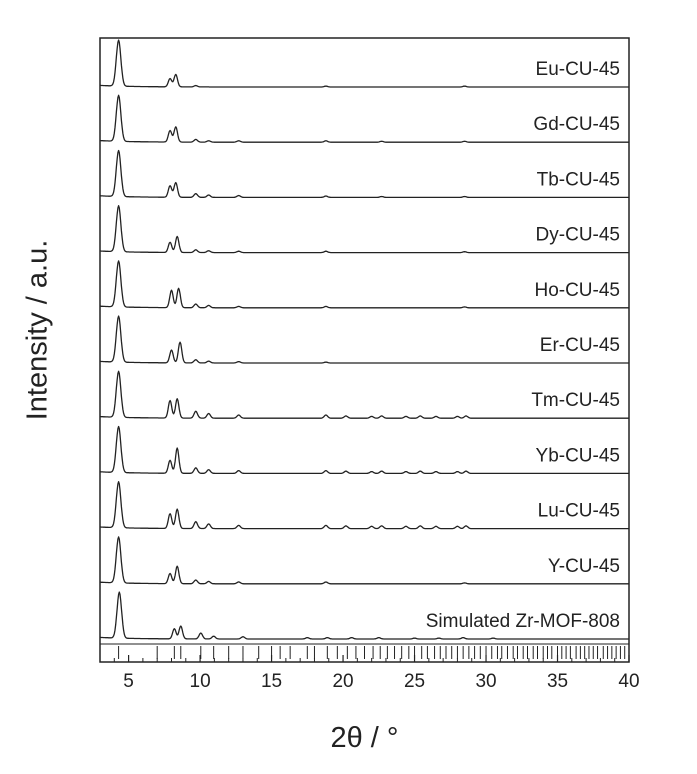 The width and height of the screenshot is (697, 774). What do you see at coordinates (578, 69) in the screenshot?
I see `series-label: Eu-CU-45` at bounding box center [578, 69].